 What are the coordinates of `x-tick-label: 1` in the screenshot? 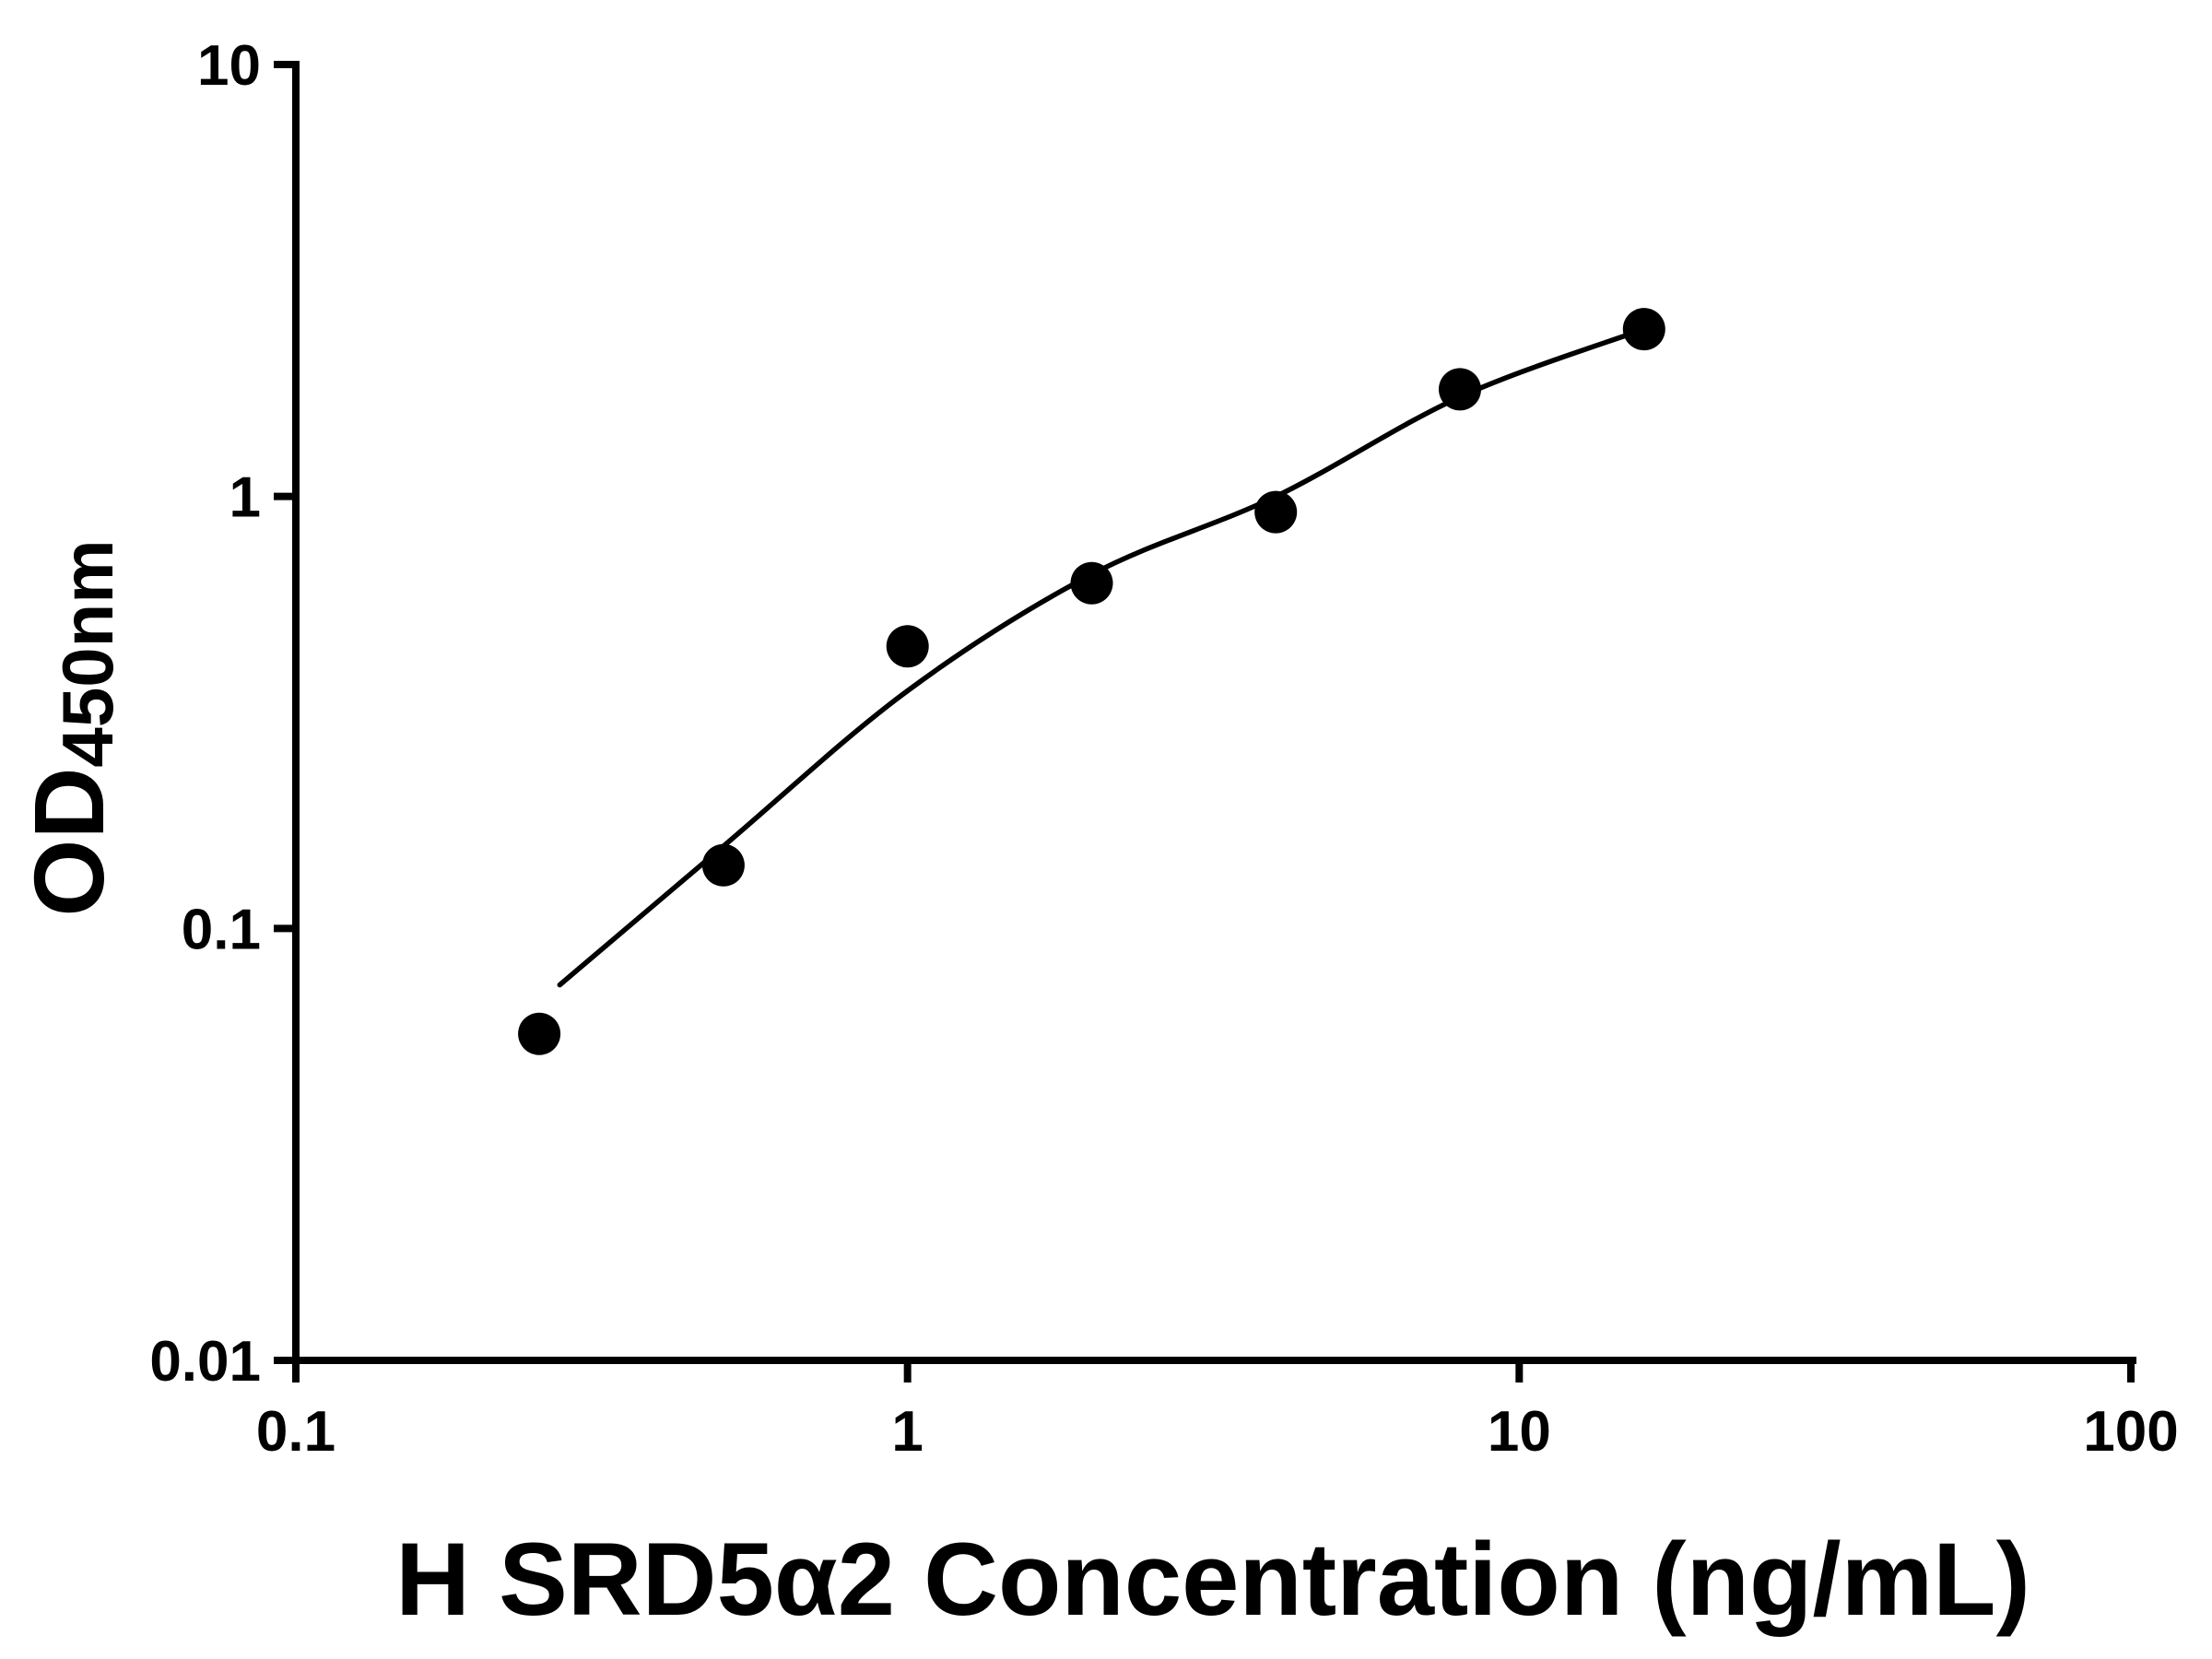 It's located at (907, 1432).